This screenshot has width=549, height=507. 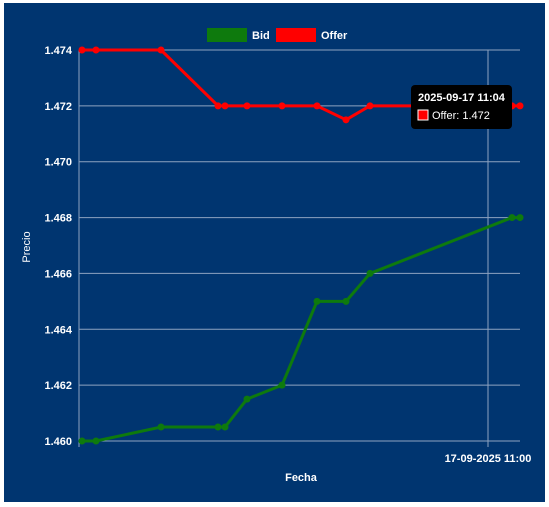 I want to click on legend-swatch-offer, so click(x=296, y=35).